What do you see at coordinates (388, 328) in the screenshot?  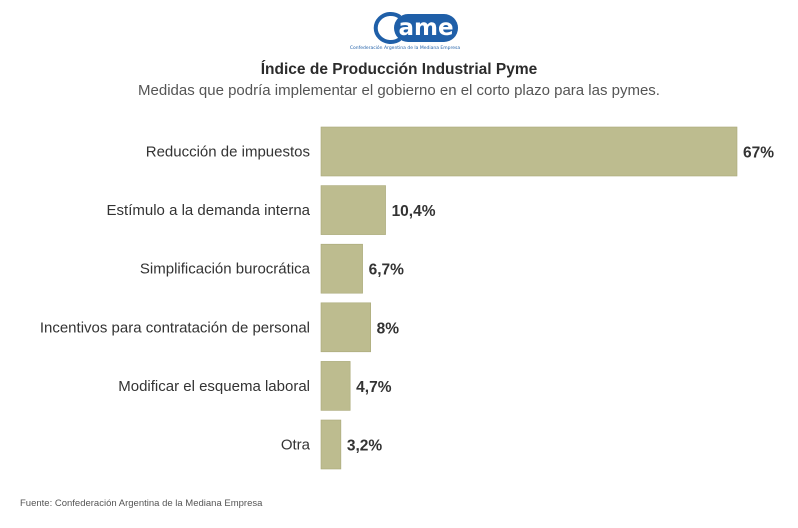 I see `value-label: 8%` at bounding box center [388, 328].